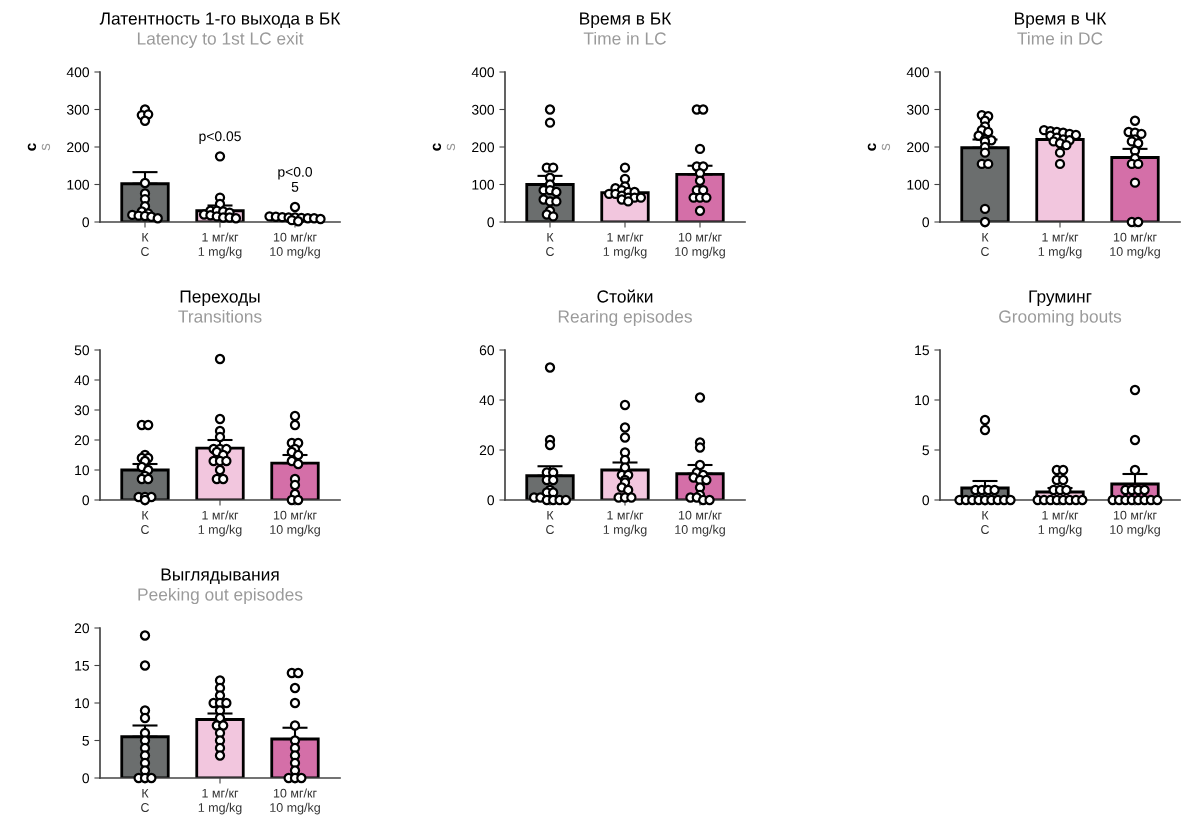 The width and height of the screenshot is (1200, 839). Describe the element at coordinates (1060, 318) in the screenshot. I see `chart-subtitle: Grooming bouts` at that location.